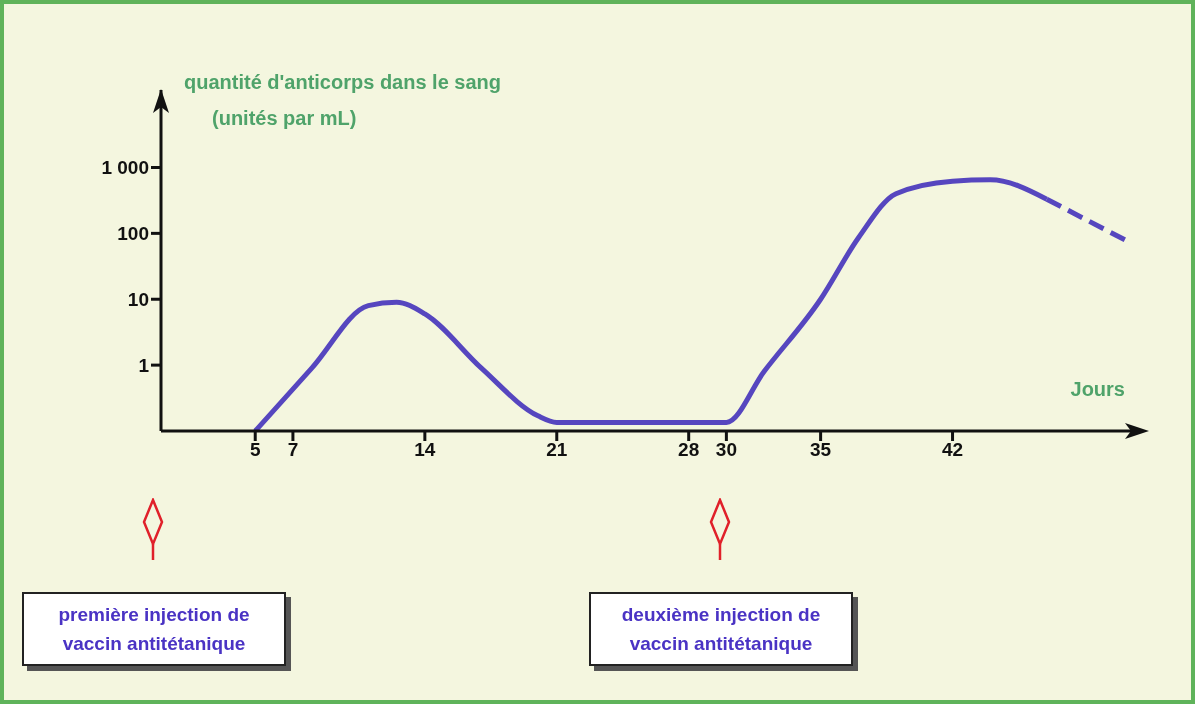  Describe the element at coordinates (425, 450) in the screenshot. I see `x-tick-label: 14` at that location.